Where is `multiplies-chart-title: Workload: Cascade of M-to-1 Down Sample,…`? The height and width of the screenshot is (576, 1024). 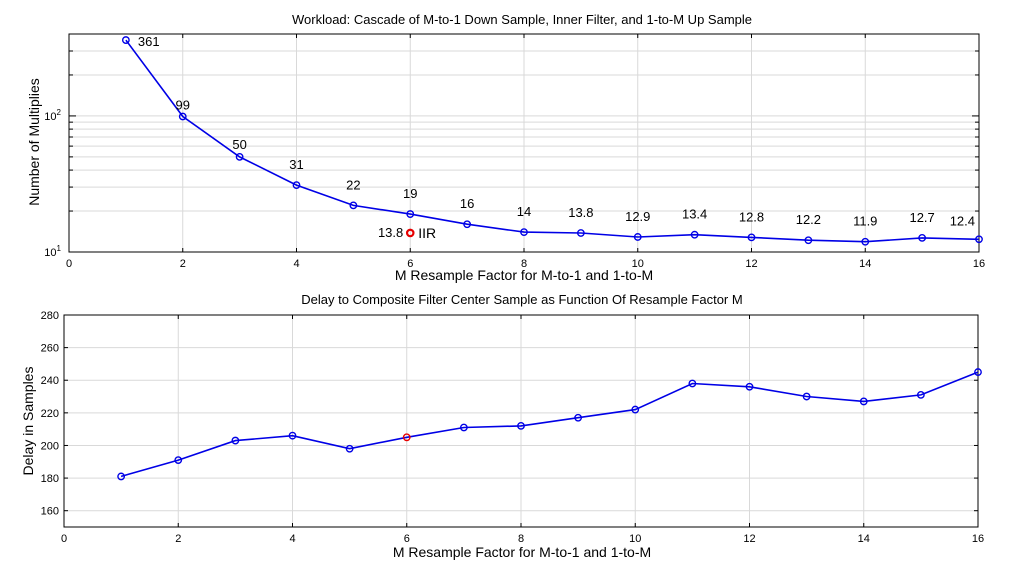 multiplies-chart-title: Workload: Cascade of M-to-1 Down Sample,… is located at coordinates (522, 19).